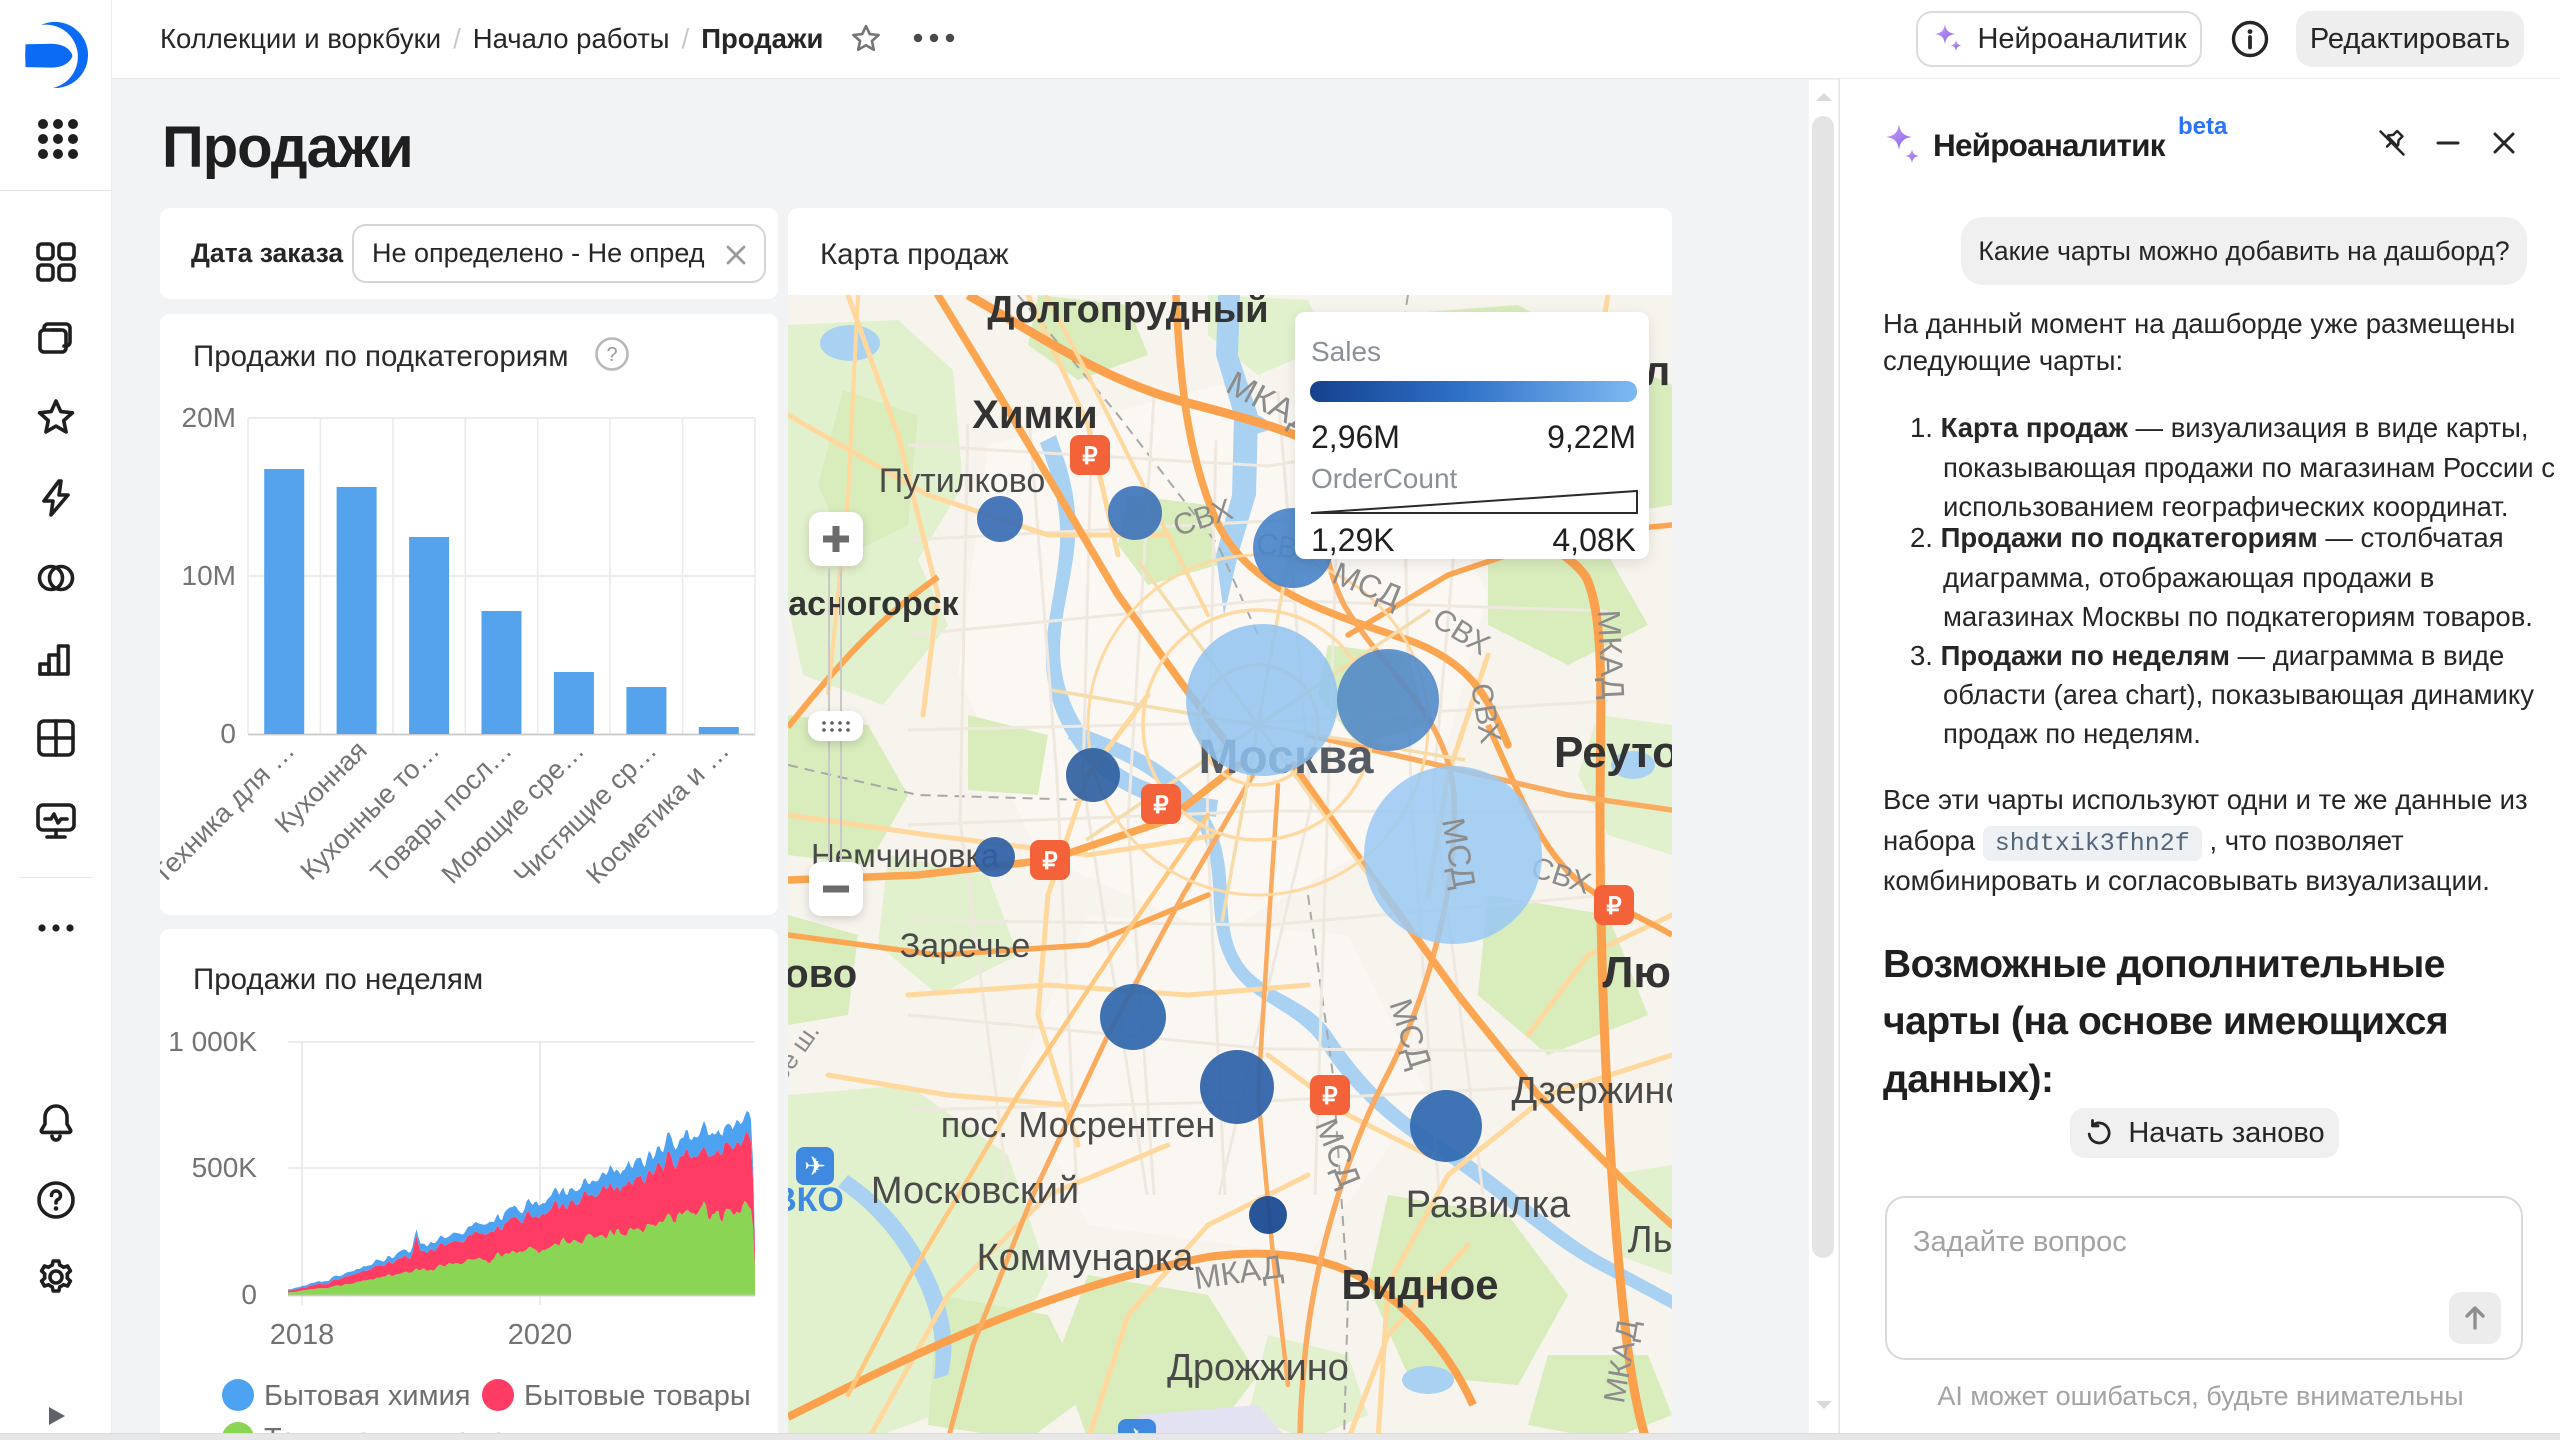 The width and height of the screenshot is (2560, 1440). What do you see at coordinates (822, 974) in the screenshot?
I see `svg-text: дово` at bounding box center [822, 974].